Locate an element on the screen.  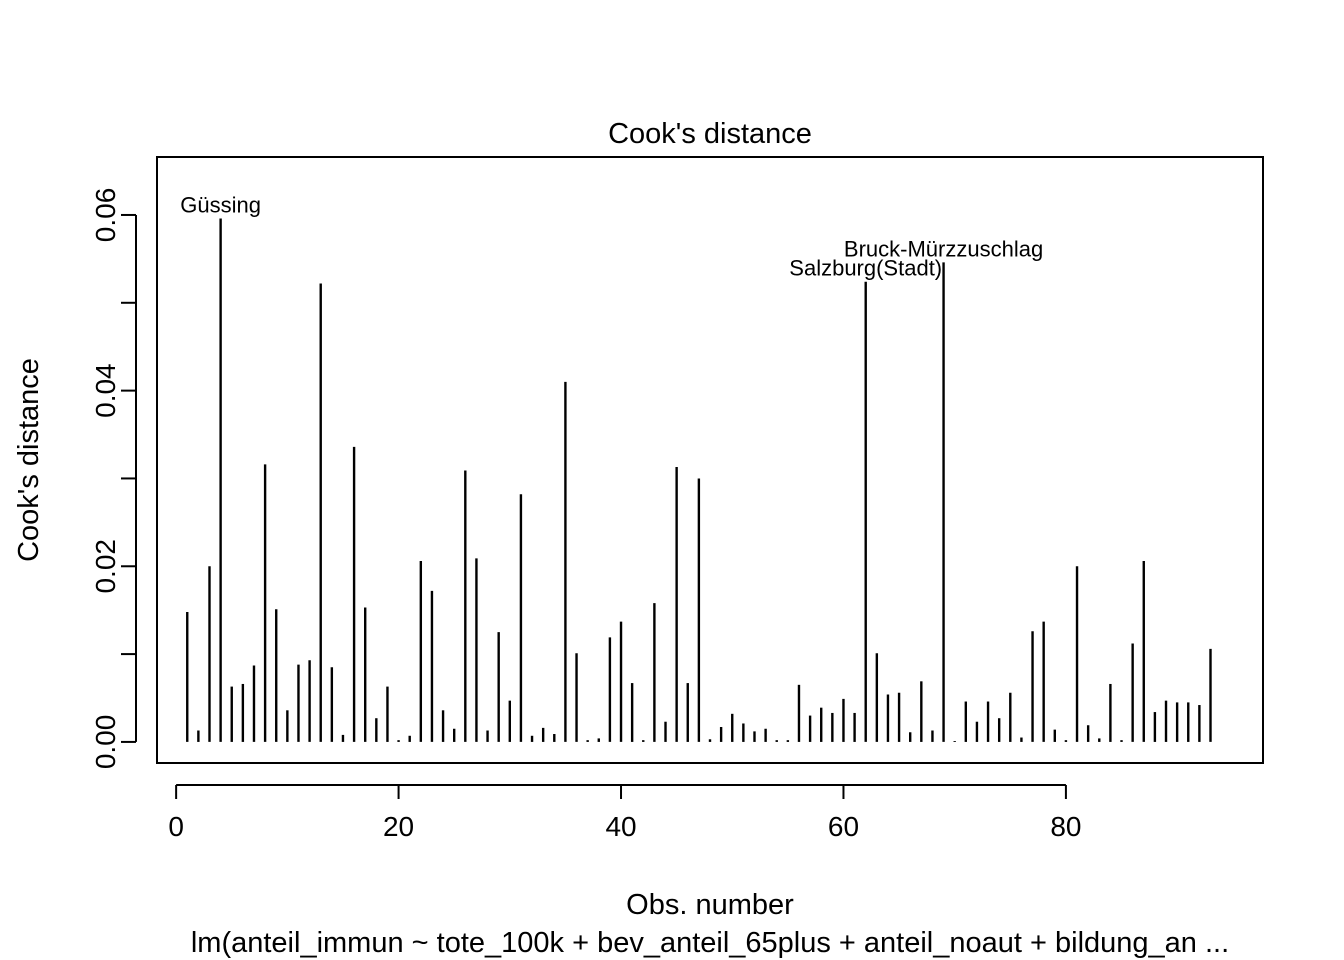
y-tick-label-0.06: 0.06 is located at coordinates (105, 215).